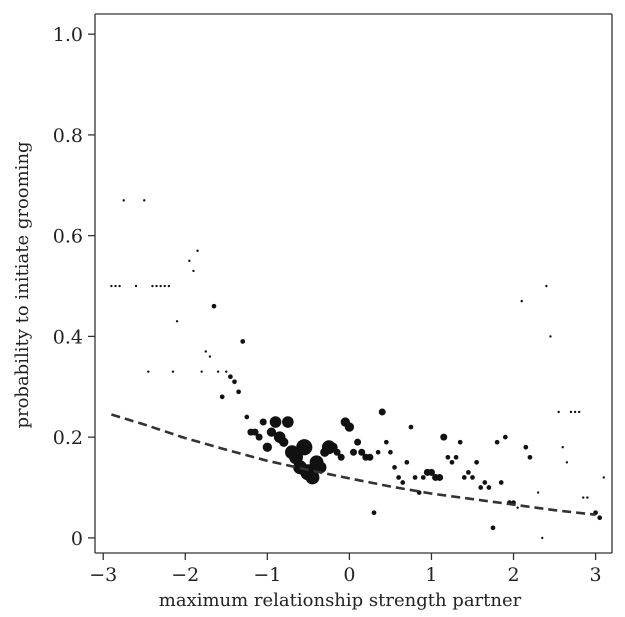 The width and height of the screenshot is (625, 617). What do you see at coordinates (68, 136) in the screenshot?
I see `y-tick-label: 0.8` at bounding box center [68, 136].